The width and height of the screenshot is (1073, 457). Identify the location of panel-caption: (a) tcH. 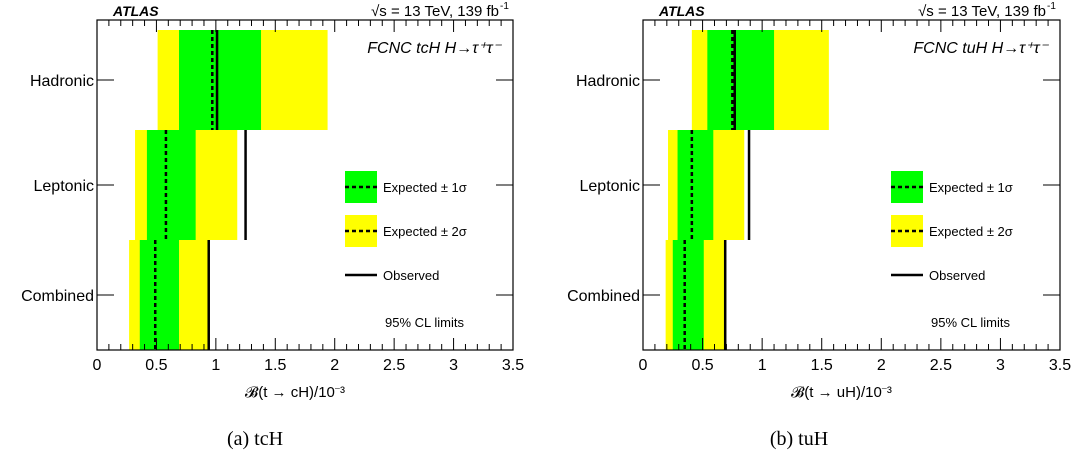
(255, 439).